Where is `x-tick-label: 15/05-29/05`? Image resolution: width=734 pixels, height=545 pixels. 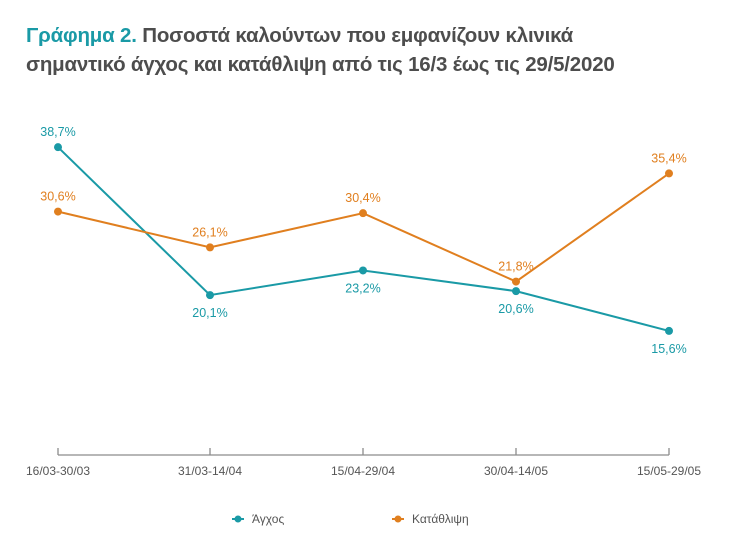
x-tick-label: 15/05-29/05 is located at coordinates (669, 471).